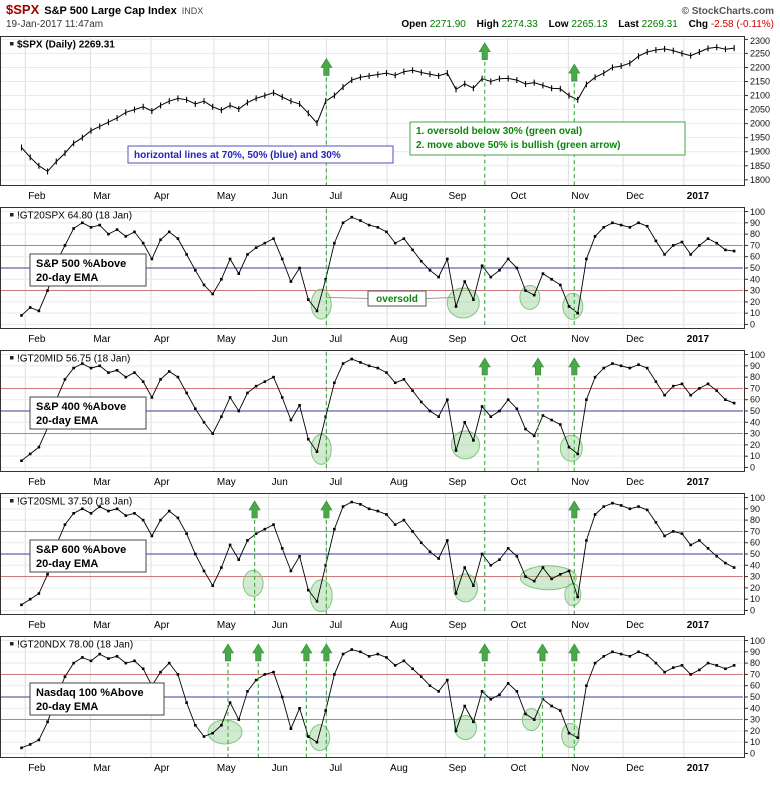 This screenshot has height=800, width=780. What do you see at coordinates (558, 24) in the screenshot?
I see `low-label: Low` at bounding box center [558, 24].